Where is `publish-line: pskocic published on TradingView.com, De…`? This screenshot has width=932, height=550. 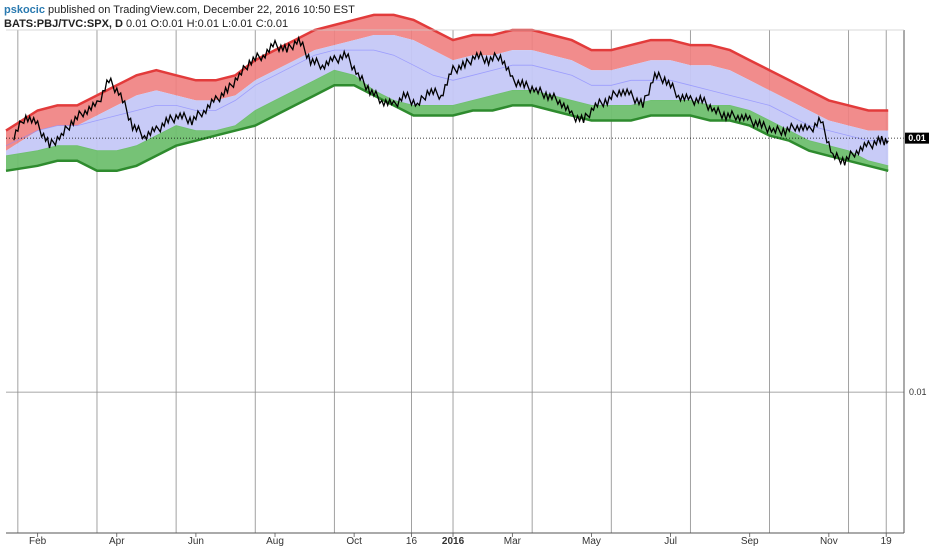
publish-line: pskocic published on TradingView.com, De… is located at coordinates (179, 10).